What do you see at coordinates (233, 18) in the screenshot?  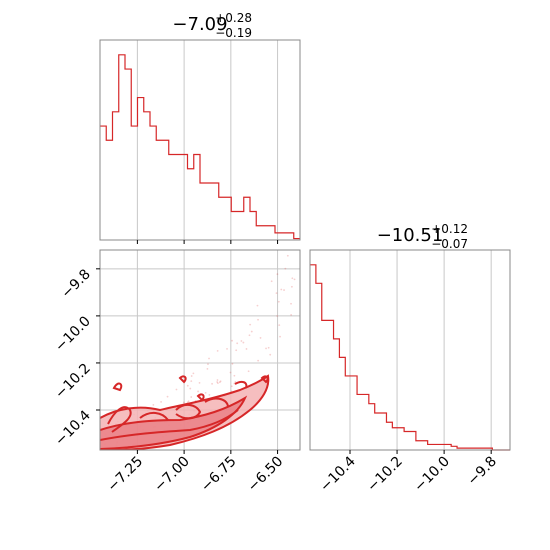 I see `marginal-x-title-plus: +0.28` at bounding box center [233, 18].